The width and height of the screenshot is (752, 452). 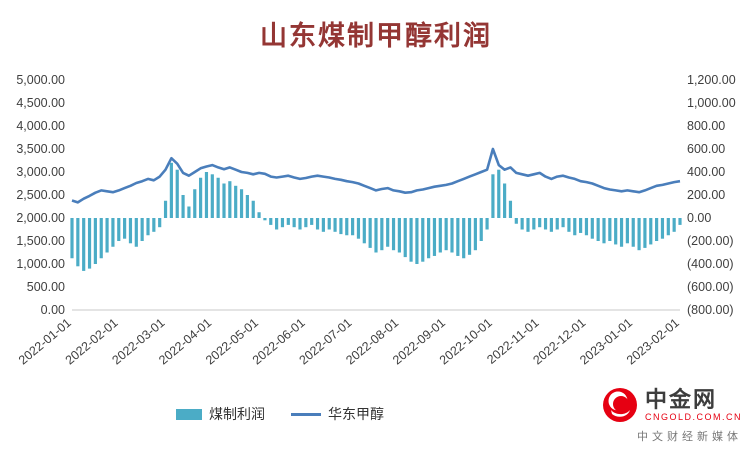 I want to click on svg-text: 1,500.00, so click(x=40, y=241).